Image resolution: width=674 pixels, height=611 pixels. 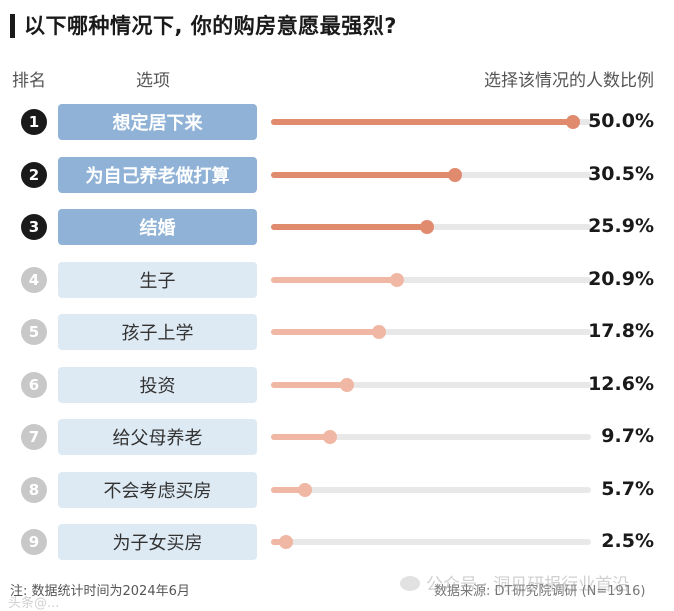 What do you see at coordinates (157, 332) in the screenshot?
I see `option-label-5: 孩子上学` at bounding box center [157, 332].